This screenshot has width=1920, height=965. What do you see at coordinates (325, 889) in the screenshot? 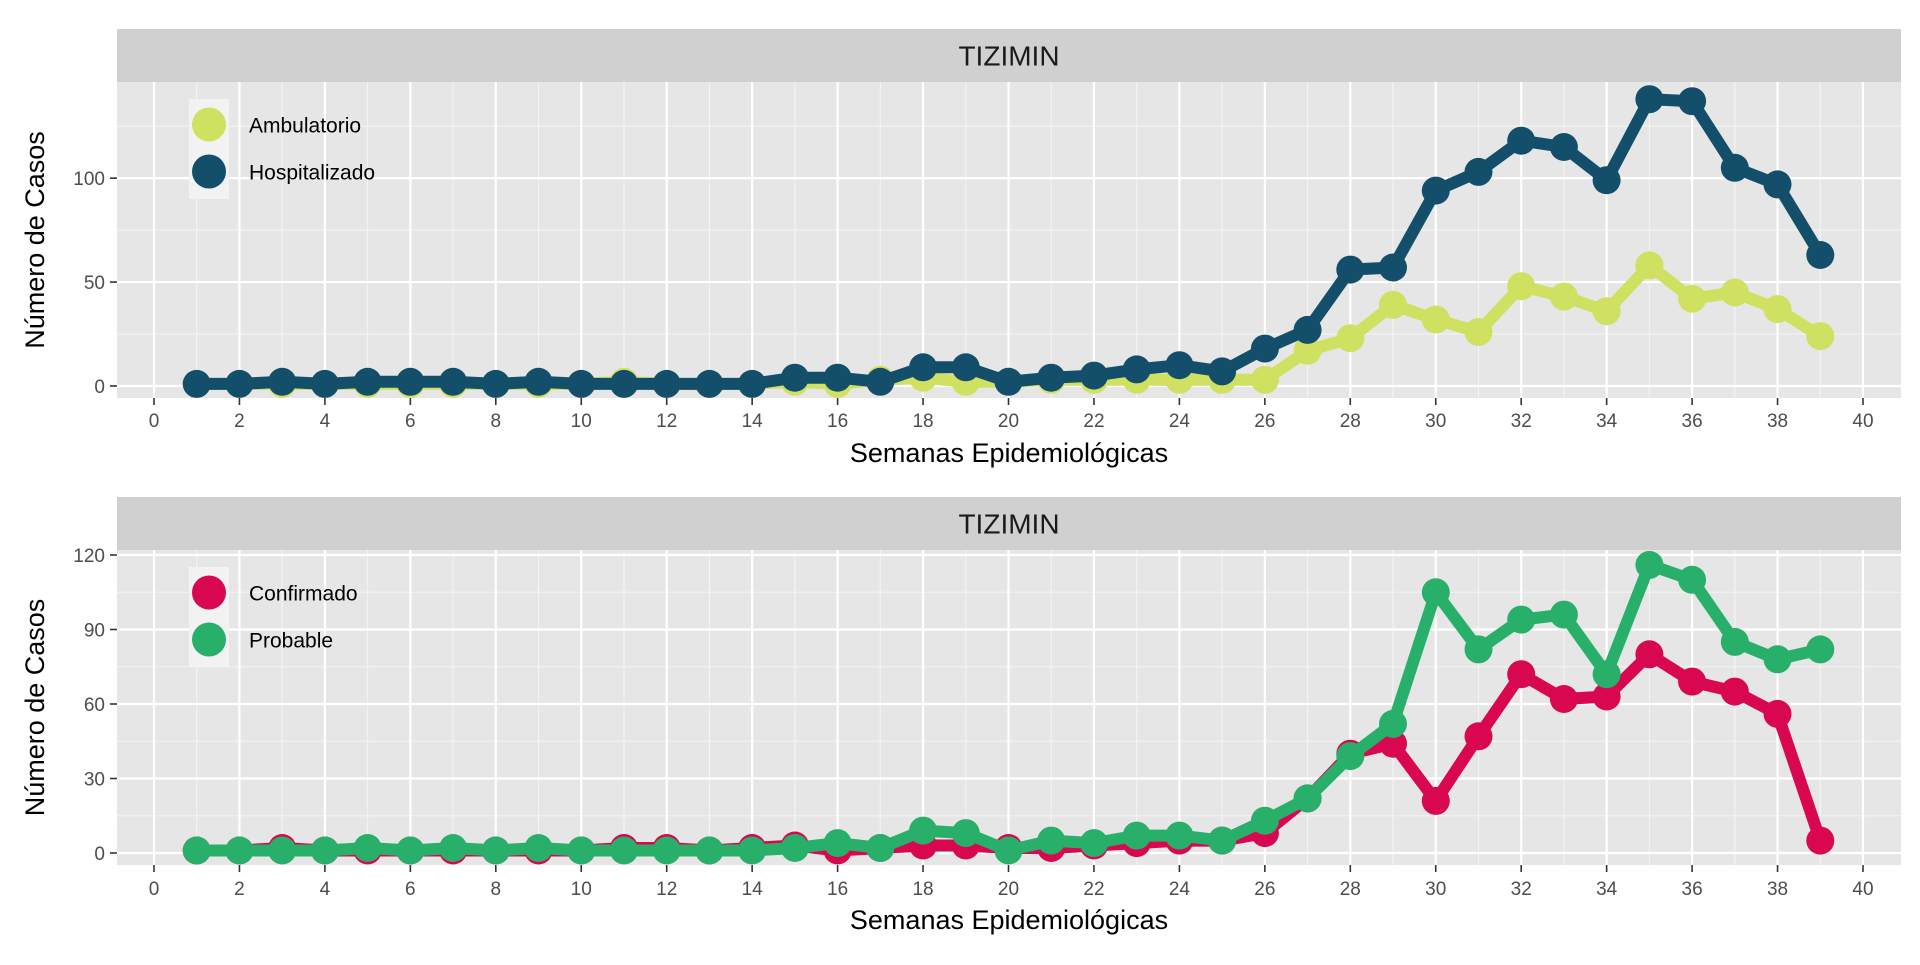
I see `x-tick-label: 4` at bounding box center [325, 889].